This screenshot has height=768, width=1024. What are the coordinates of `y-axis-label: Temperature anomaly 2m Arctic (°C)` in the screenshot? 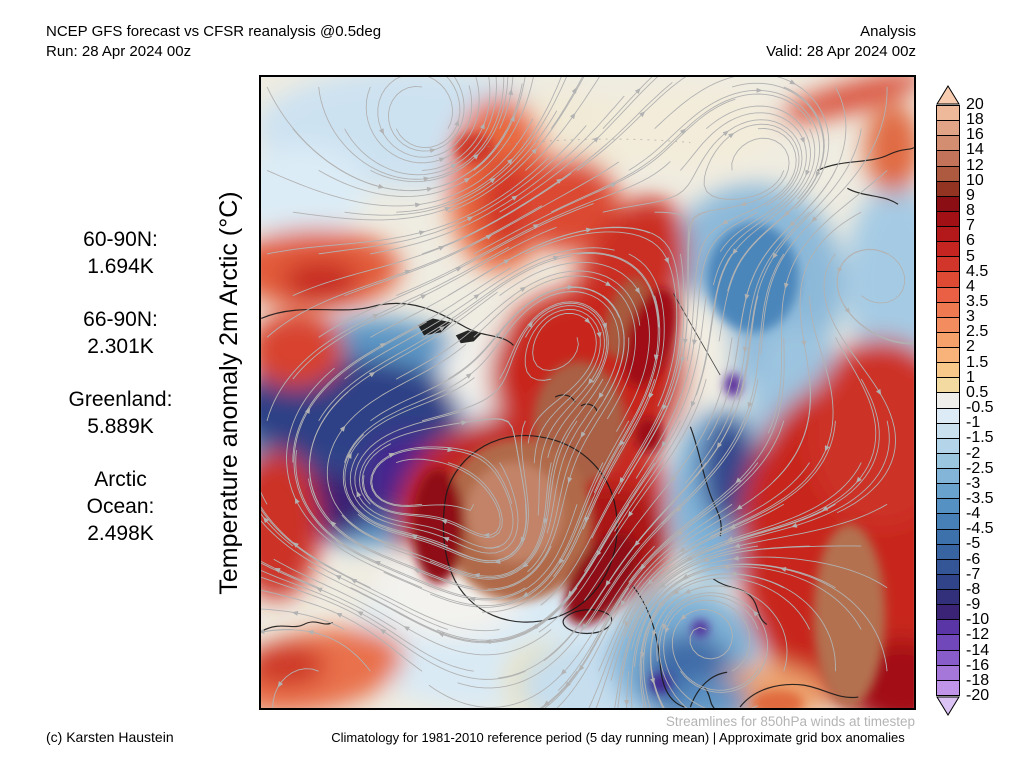 It's located at (229, 393).